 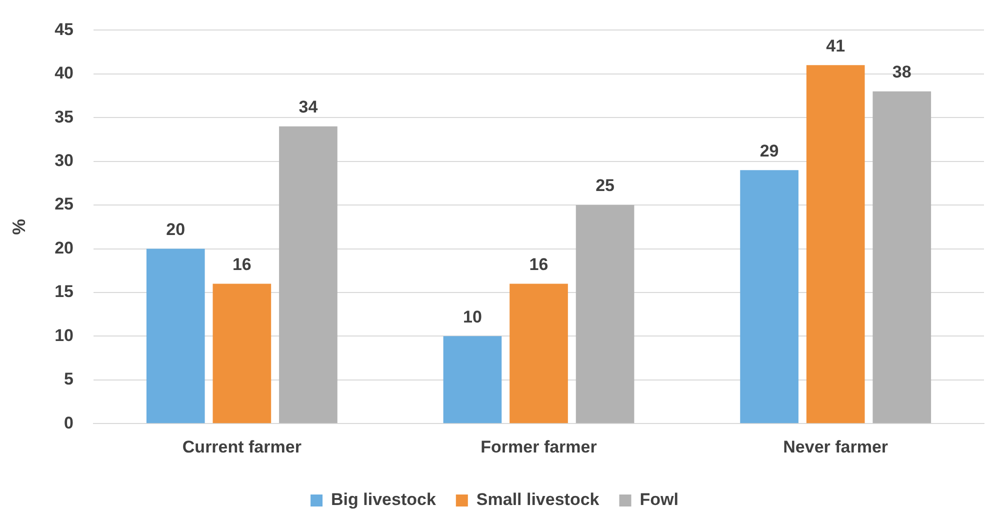 What do you see at coordinates (383, 500) in the screenshot?
I see `legend-label: Big livestock` at bounding box center [383, 500].